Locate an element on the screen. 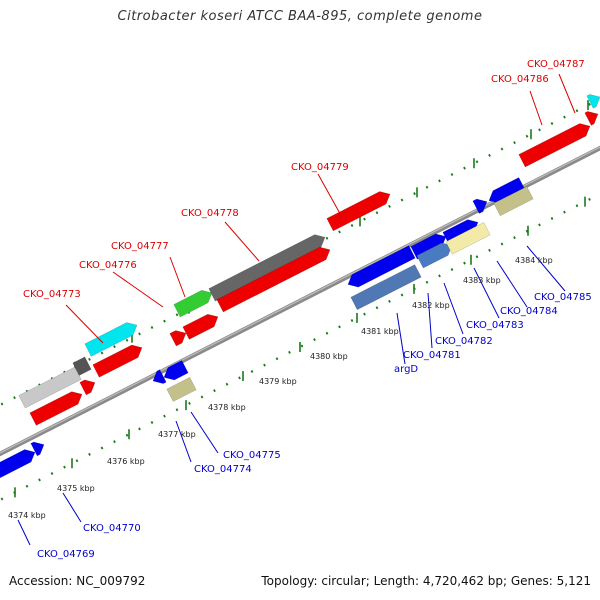  kbp-tick-label: 4377 kbp is located at coordinates (177, 434).